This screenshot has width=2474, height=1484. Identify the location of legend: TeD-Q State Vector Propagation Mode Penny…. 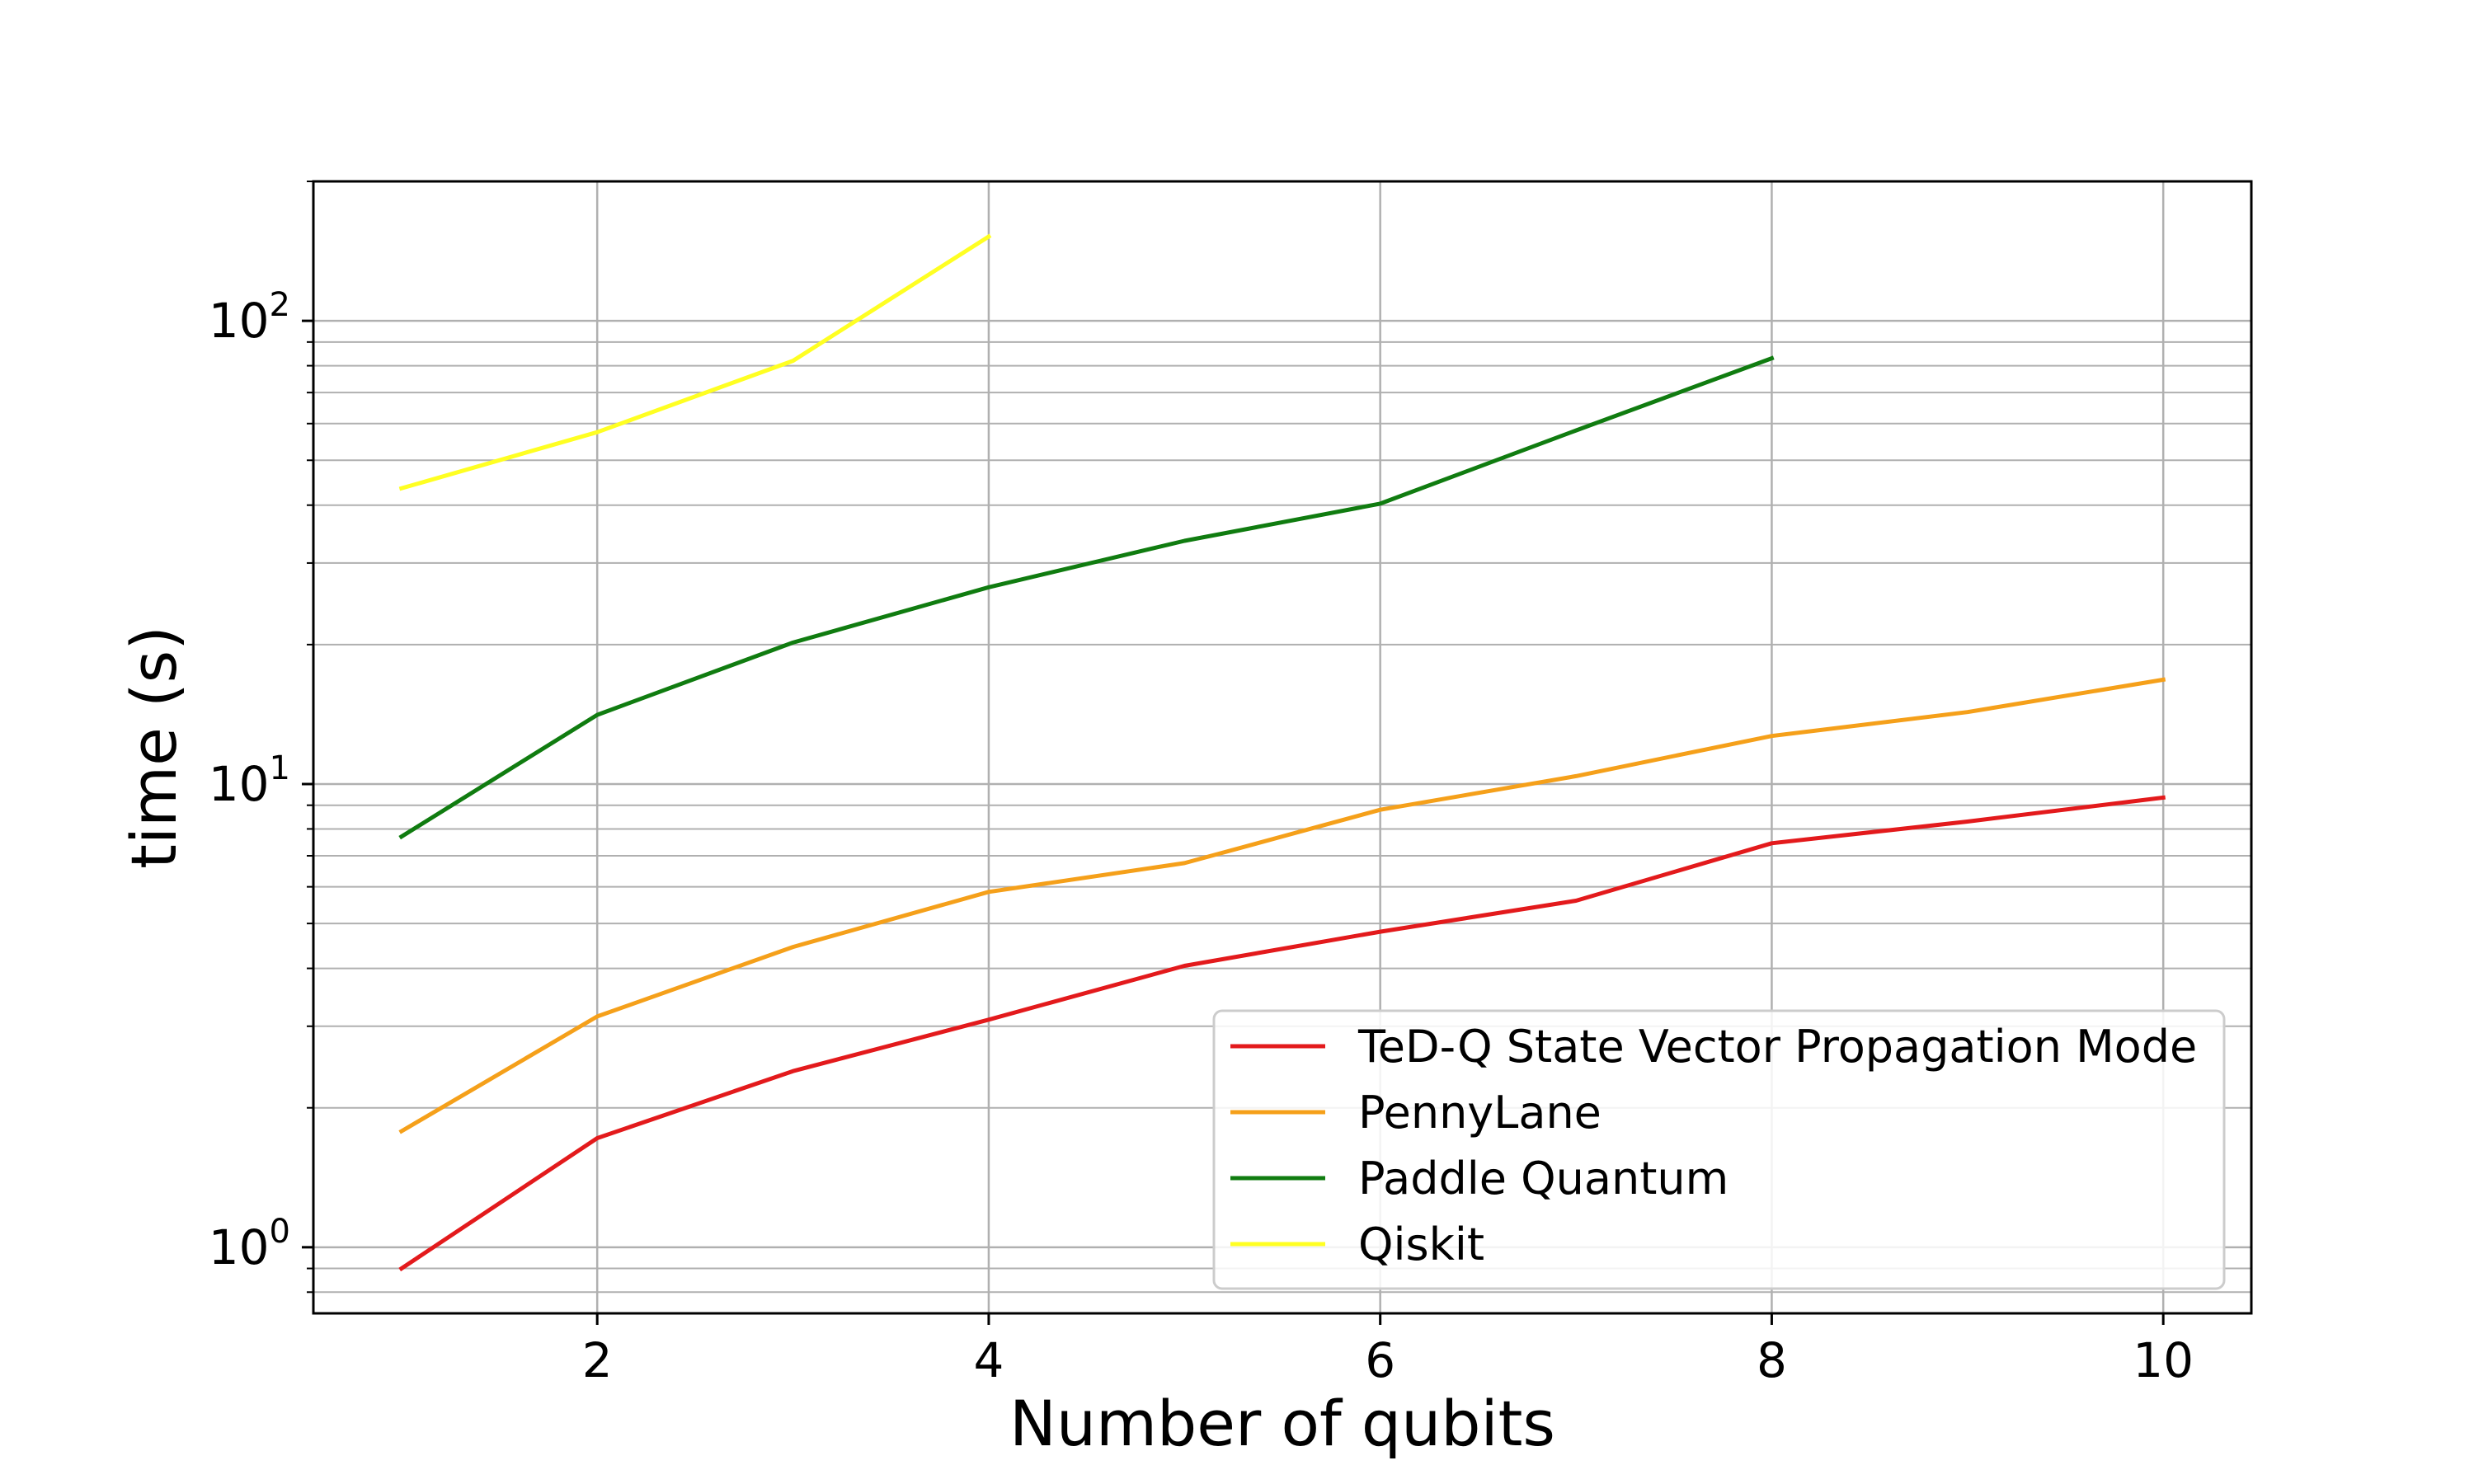
(1719, 1149).